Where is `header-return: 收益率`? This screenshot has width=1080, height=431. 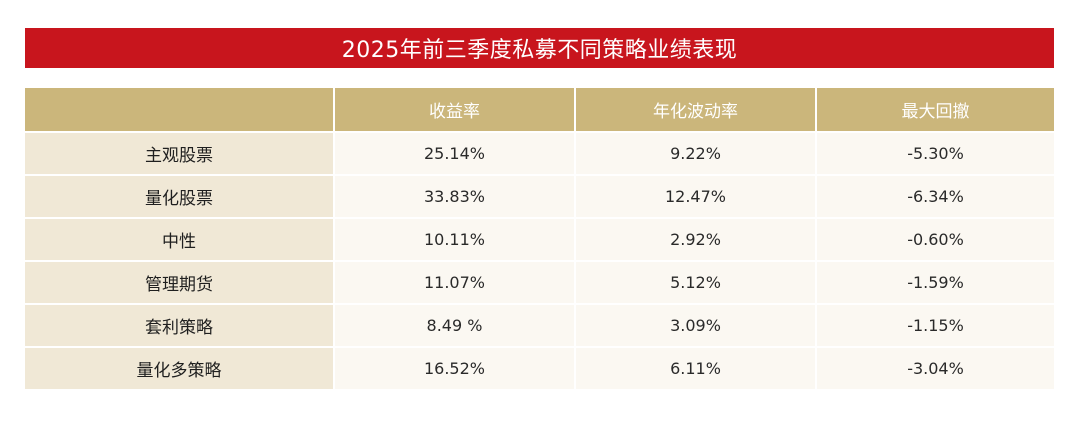 header-return: 收益率 is located at coordinates (454, 109).